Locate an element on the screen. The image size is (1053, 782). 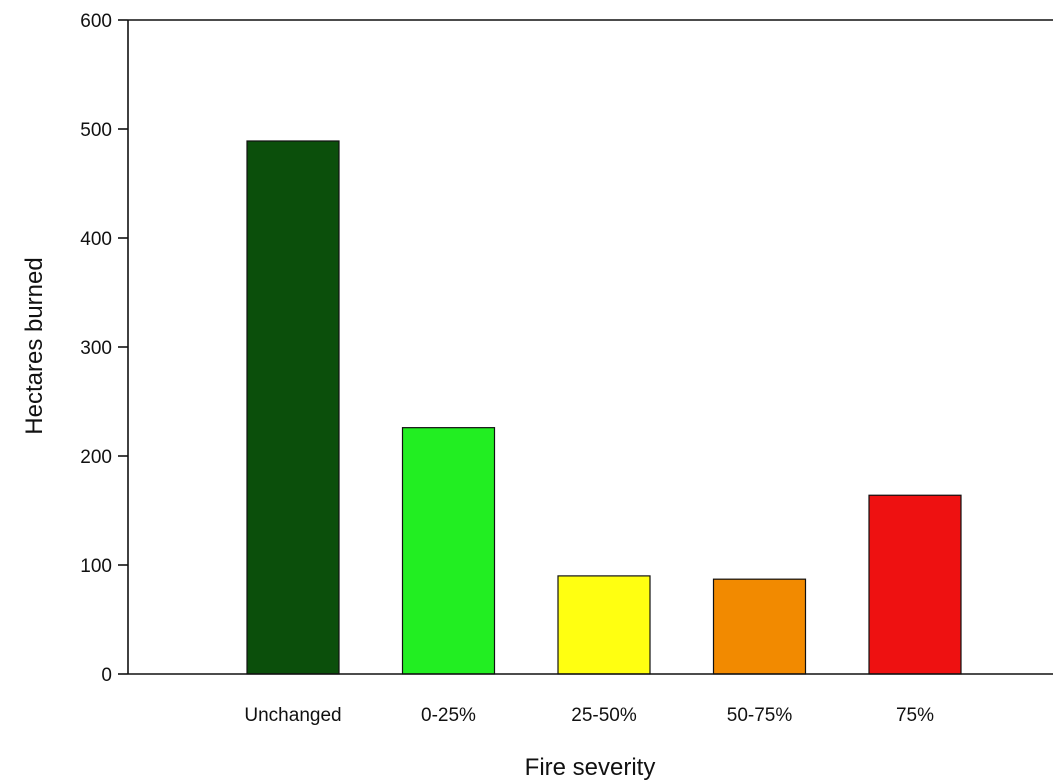
y-axis-ticks: 0 100 200 300 400 500 600 is located at coordinates (104, 348).